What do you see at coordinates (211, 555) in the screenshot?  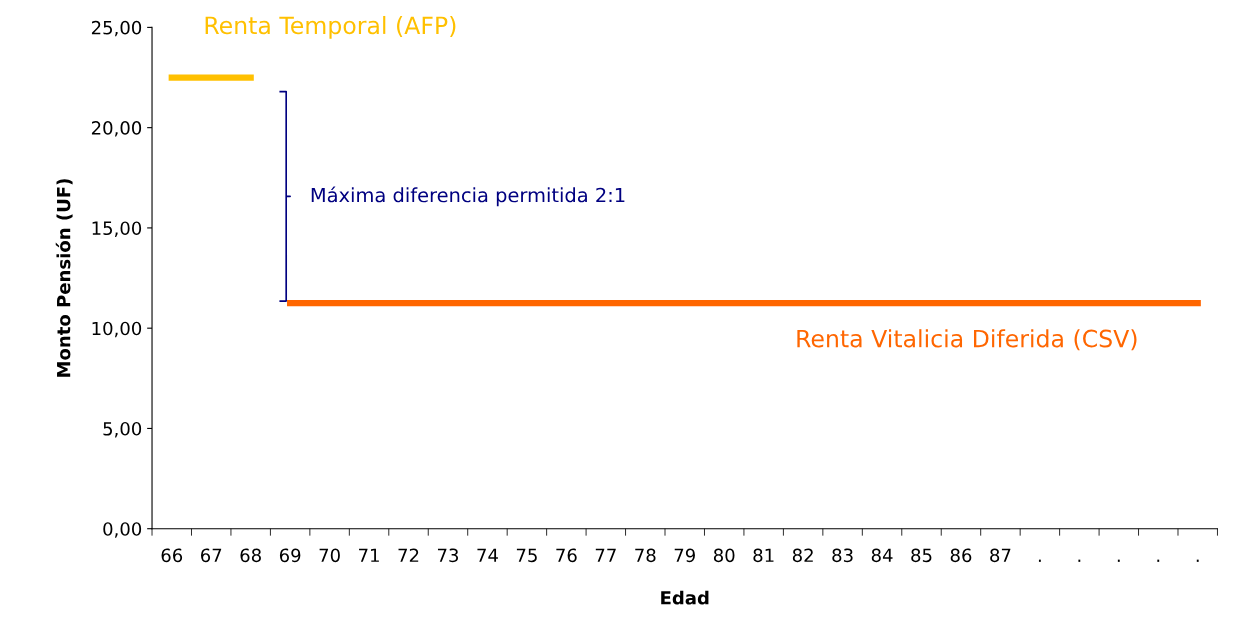 I see `x-tick-label: 67` at bounding box center [211, 555].